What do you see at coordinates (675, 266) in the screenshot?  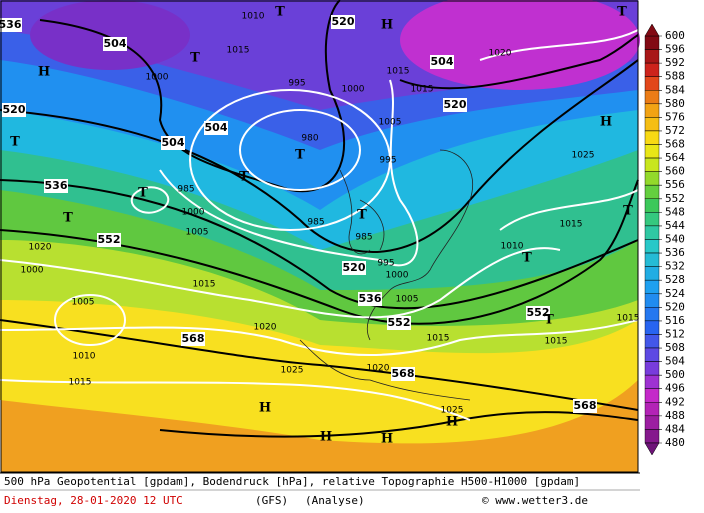 I see `colorbar-tick-label: 532` at bounding box center [675, 266].